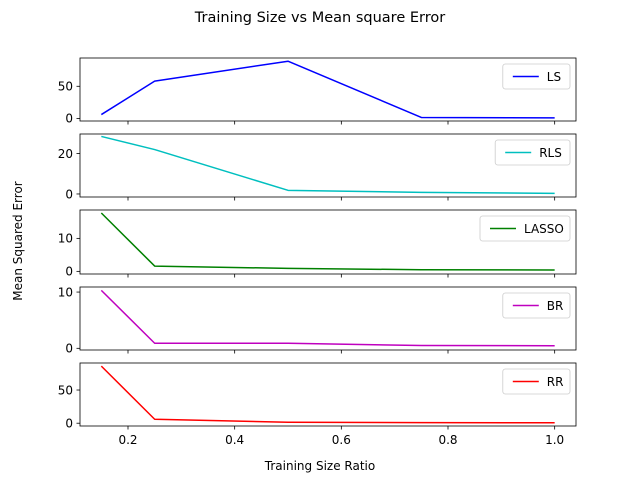 This screenshot has width=640, height=480. Describe the element at coordinates (544, 229) in the screenshot. I see `legend-label-lasso: LASSO` at that location.